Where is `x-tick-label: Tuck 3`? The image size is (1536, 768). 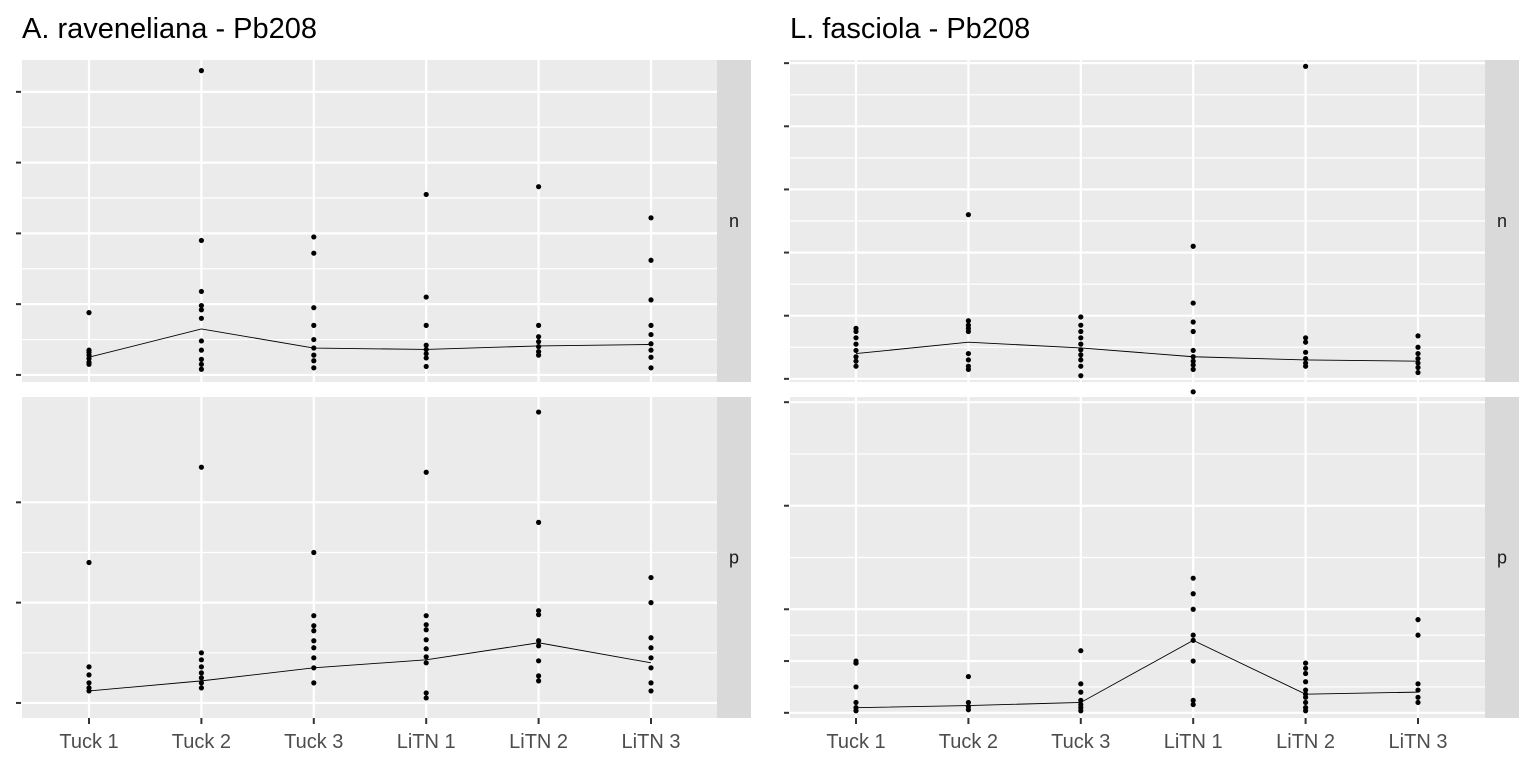
x-tick-label: Tuck 3 is located at coordinates (1080, 742).